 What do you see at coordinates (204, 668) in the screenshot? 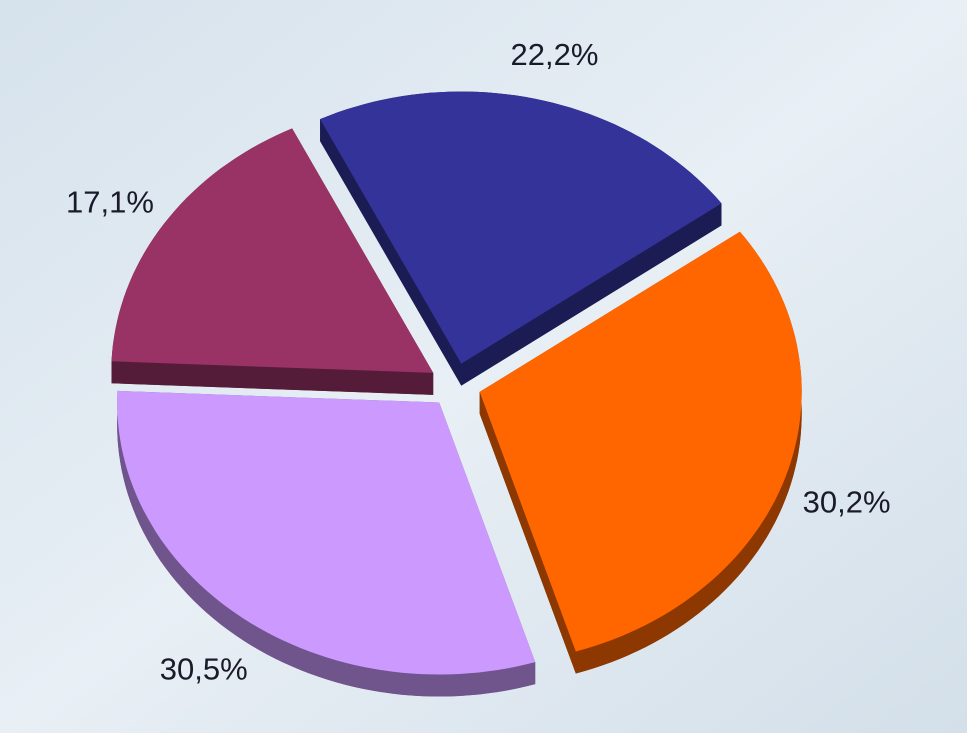
I see `data-label: 30,5%` at bounding box center [204, 668].